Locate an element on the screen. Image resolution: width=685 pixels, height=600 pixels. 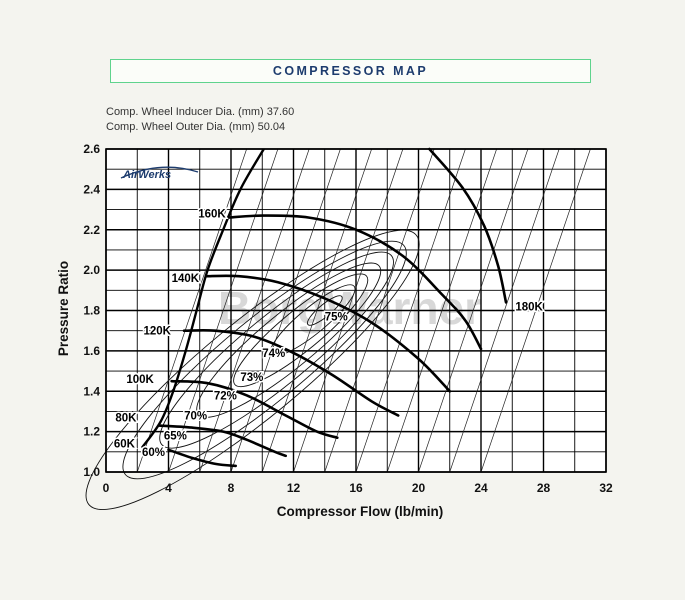
efficiency-label-72: 72% is located at coordinates (225, 396).